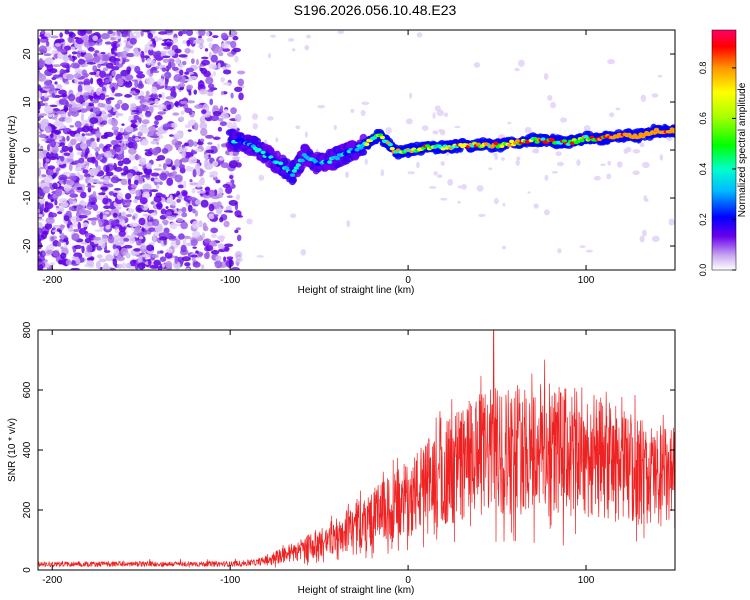 This screenshot has height=600, width=750. What do you see at coordinates (450, 154) in the screenshot?
I see `spectrogram-ridge` at bounding box center [450, 154].